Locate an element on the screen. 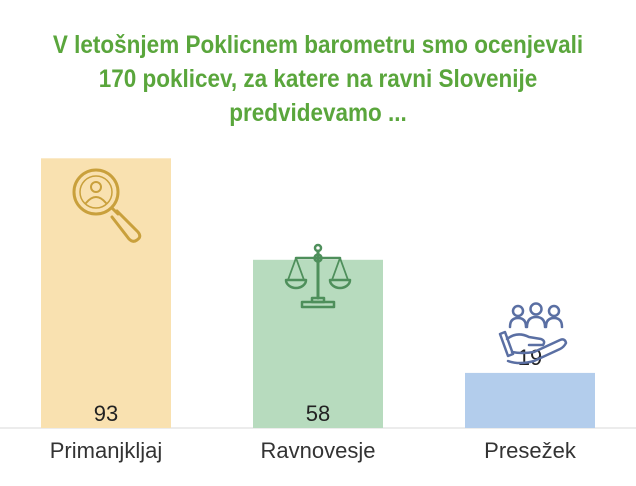 This screenshot has height=486, width=636. bar-value-label: 93 is located at coordinates (106, 413).